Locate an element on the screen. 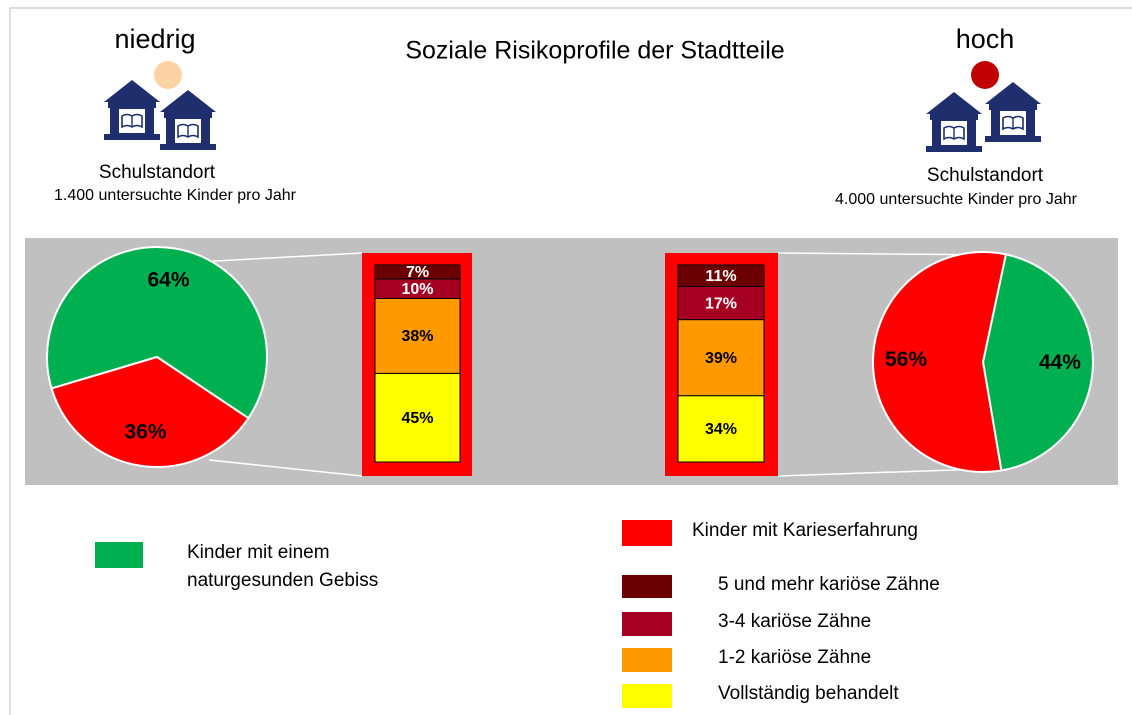 This screenshot has width=1132, height=715. segment-label: 38% is located at coordinates (417, 336).